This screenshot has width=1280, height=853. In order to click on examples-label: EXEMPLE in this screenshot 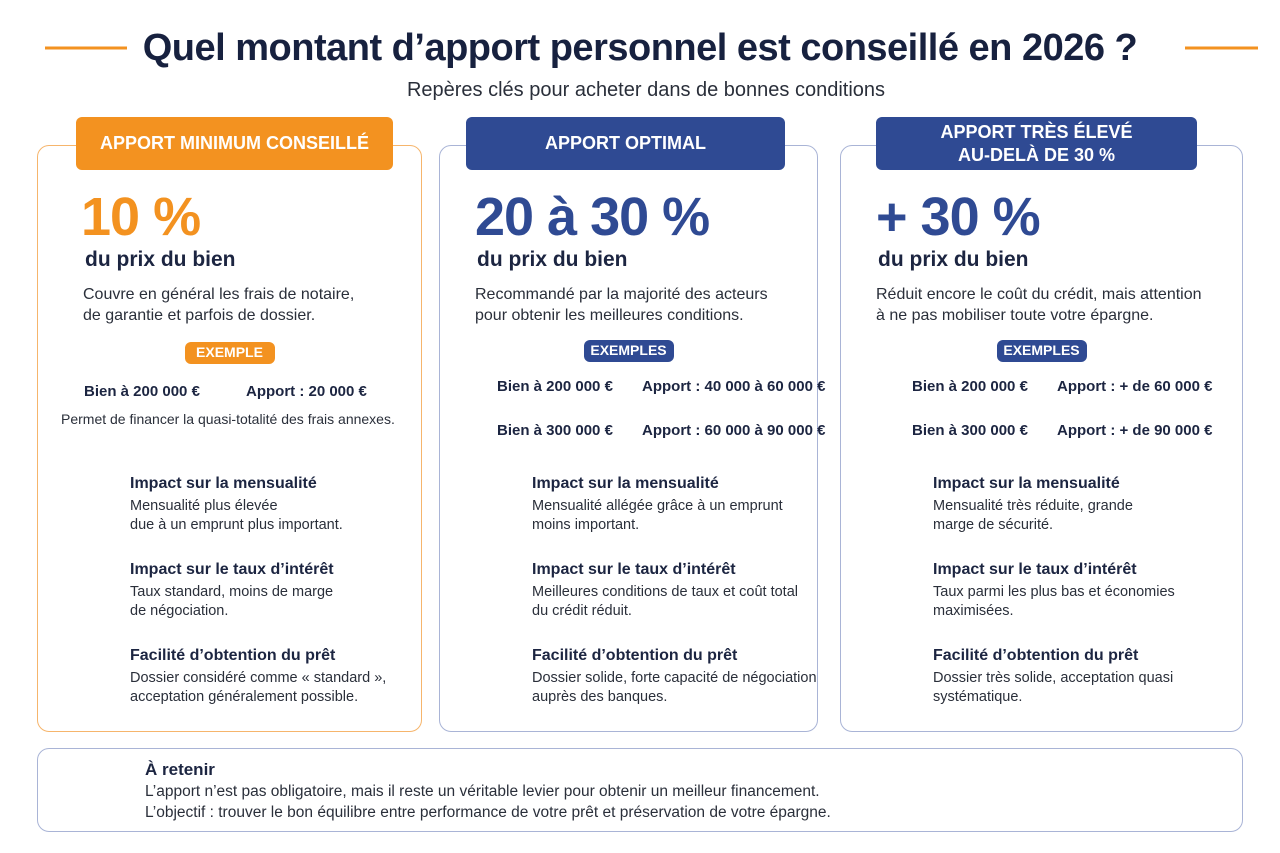, I will do `click(229, 353)`.